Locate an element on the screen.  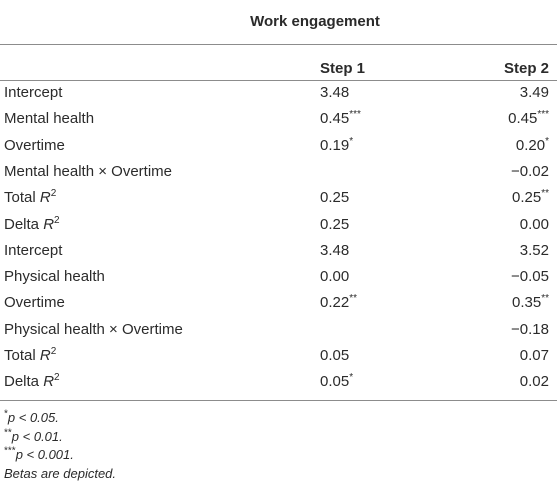
text: −0.18 is located at coordinates (530, 329).